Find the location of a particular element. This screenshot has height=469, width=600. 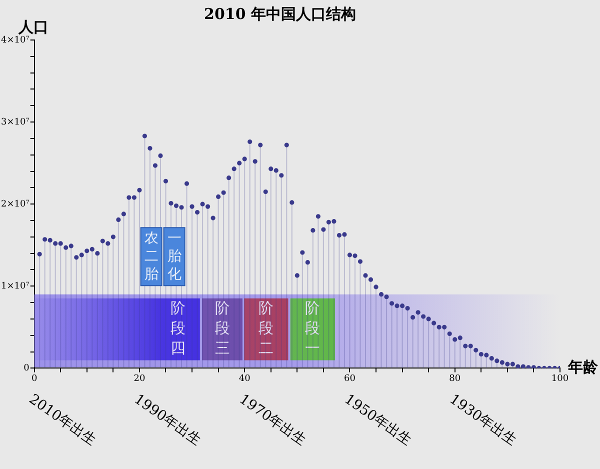

chart-title: 2010 年中国人口结构 is located at coordinates (280, 13).